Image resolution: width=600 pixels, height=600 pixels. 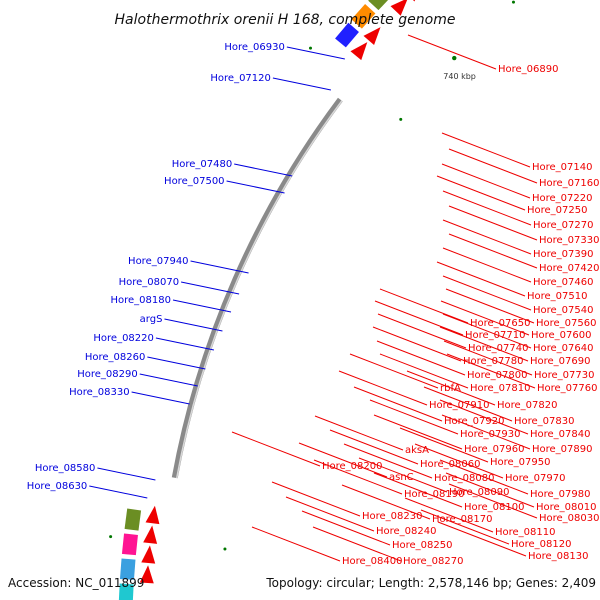 I want to click on gene-label-right: Hore_07710, so click(x=495, y=335).